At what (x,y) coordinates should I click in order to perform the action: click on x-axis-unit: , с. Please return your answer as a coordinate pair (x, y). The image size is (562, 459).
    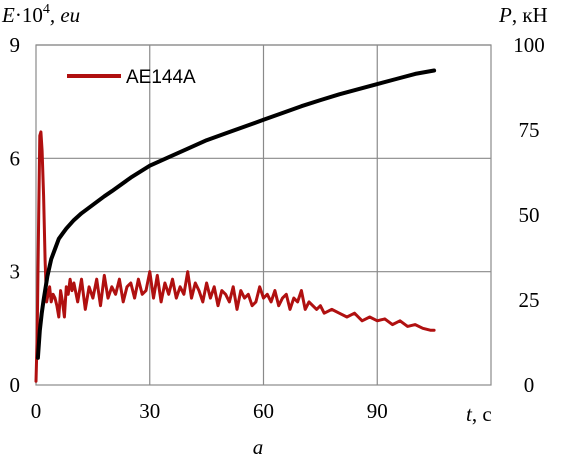
    Looking at the image, I should click on (482, 414).